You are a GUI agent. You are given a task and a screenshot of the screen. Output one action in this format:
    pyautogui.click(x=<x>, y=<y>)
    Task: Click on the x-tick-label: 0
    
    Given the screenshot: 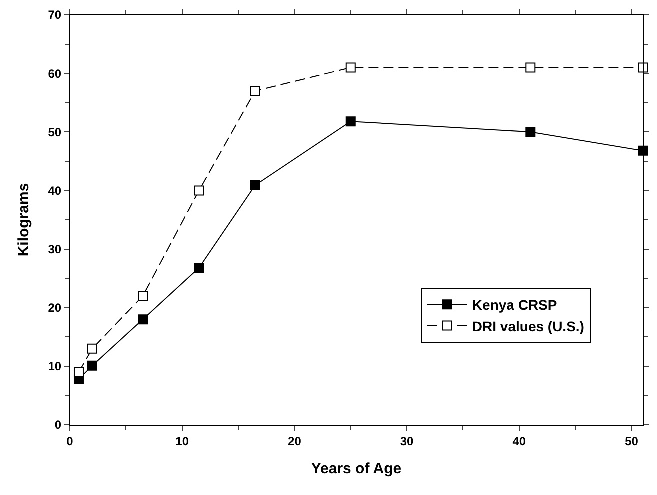 What is the action you would take?
    pyautogui.click(x=70, y=441)
    